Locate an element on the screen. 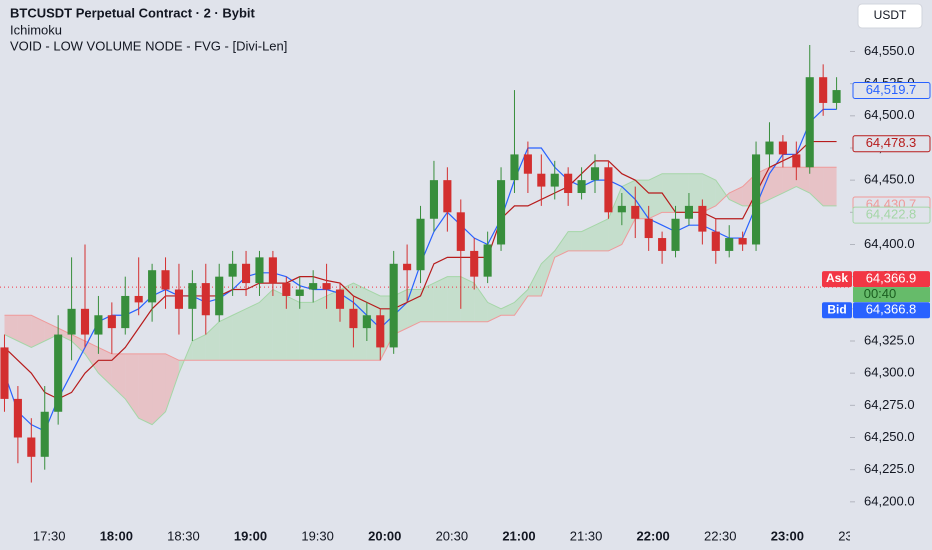 The height and width of the screenshot is (550, 932). y-tick-label: 64,225.0 is located at coordinates (889, 468).